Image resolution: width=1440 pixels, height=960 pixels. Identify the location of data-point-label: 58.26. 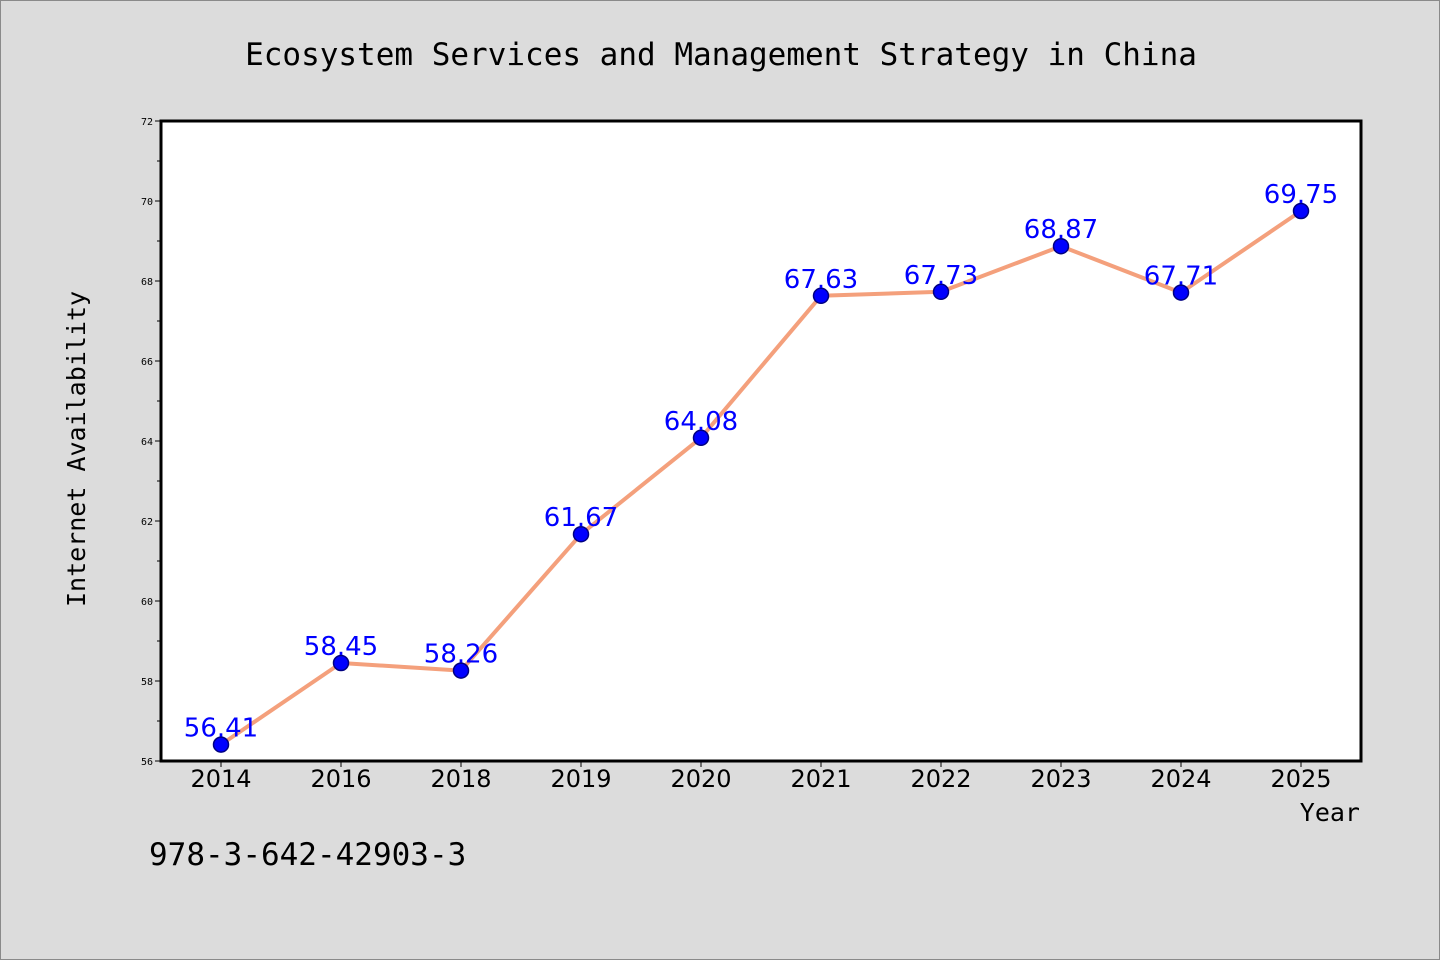
(461, 655).